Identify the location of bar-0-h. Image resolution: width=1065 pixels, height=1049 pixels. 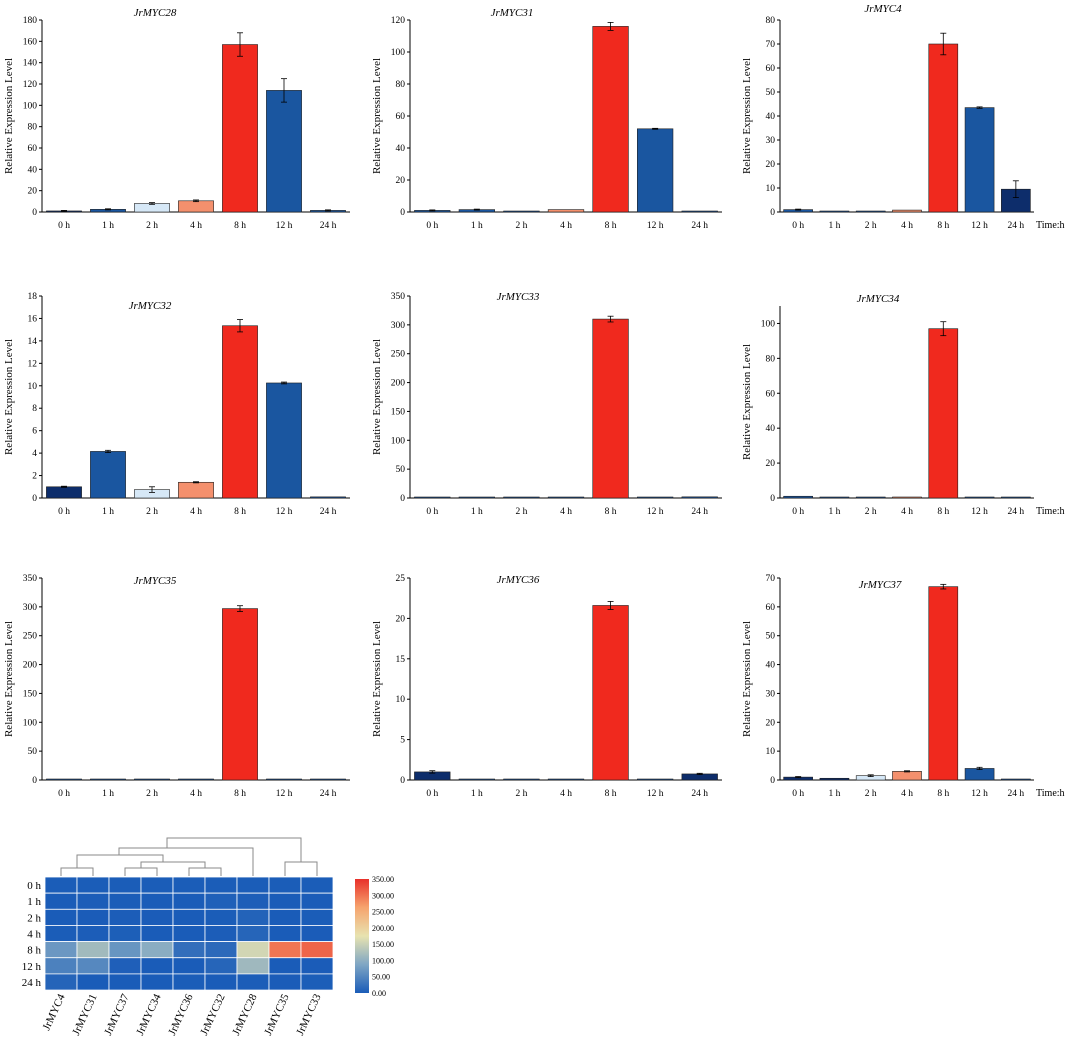
(64, 492).